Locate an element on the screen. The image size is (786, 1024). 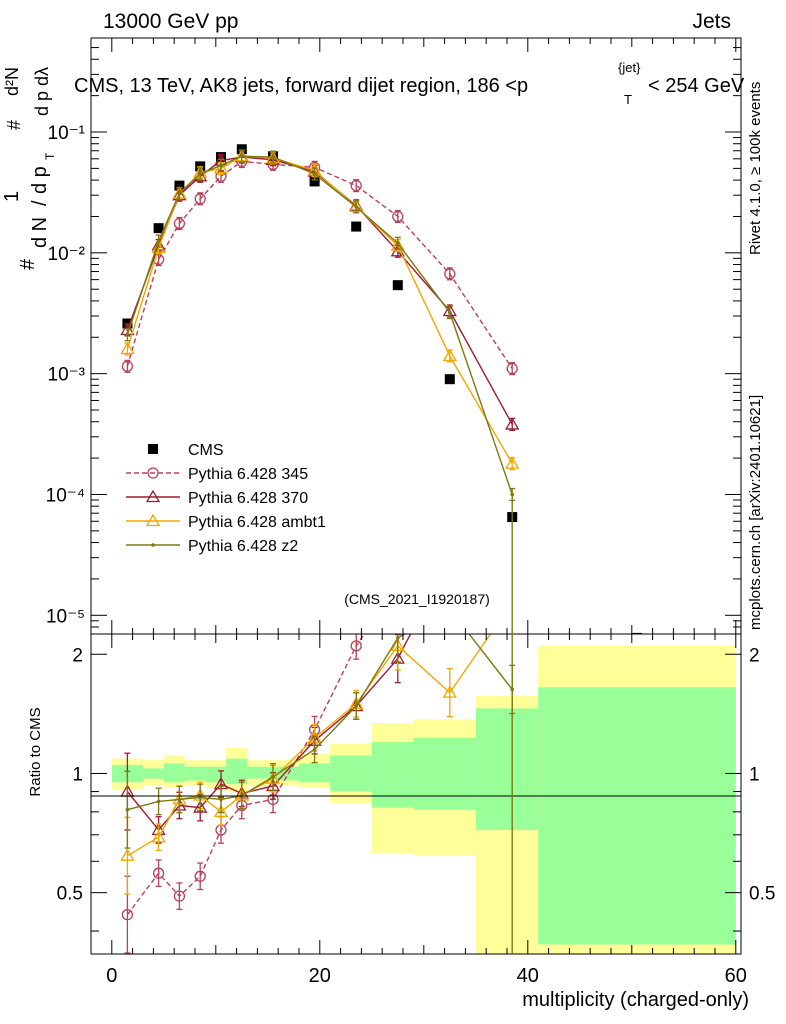
ylabel-t: T is located at coordinates (50, 156).